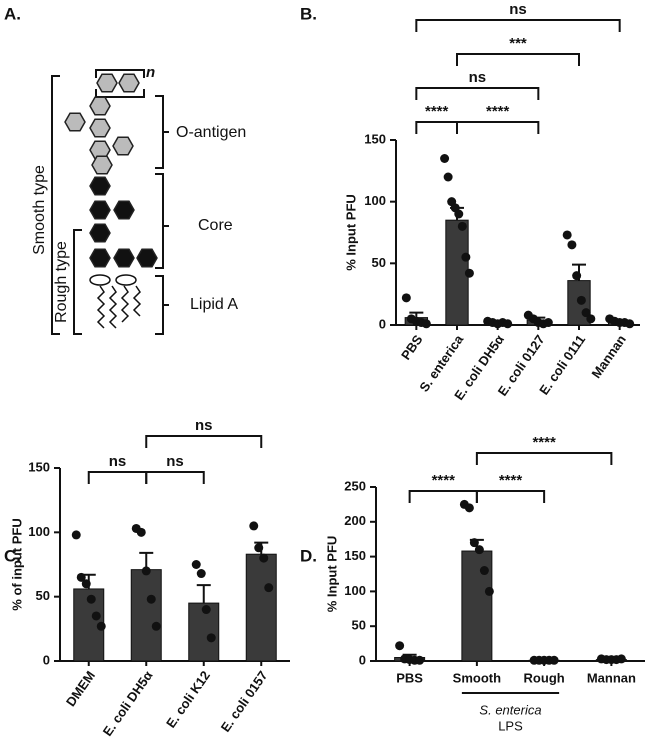  I want to click on type-label: Smooth type, so click(39, 210).